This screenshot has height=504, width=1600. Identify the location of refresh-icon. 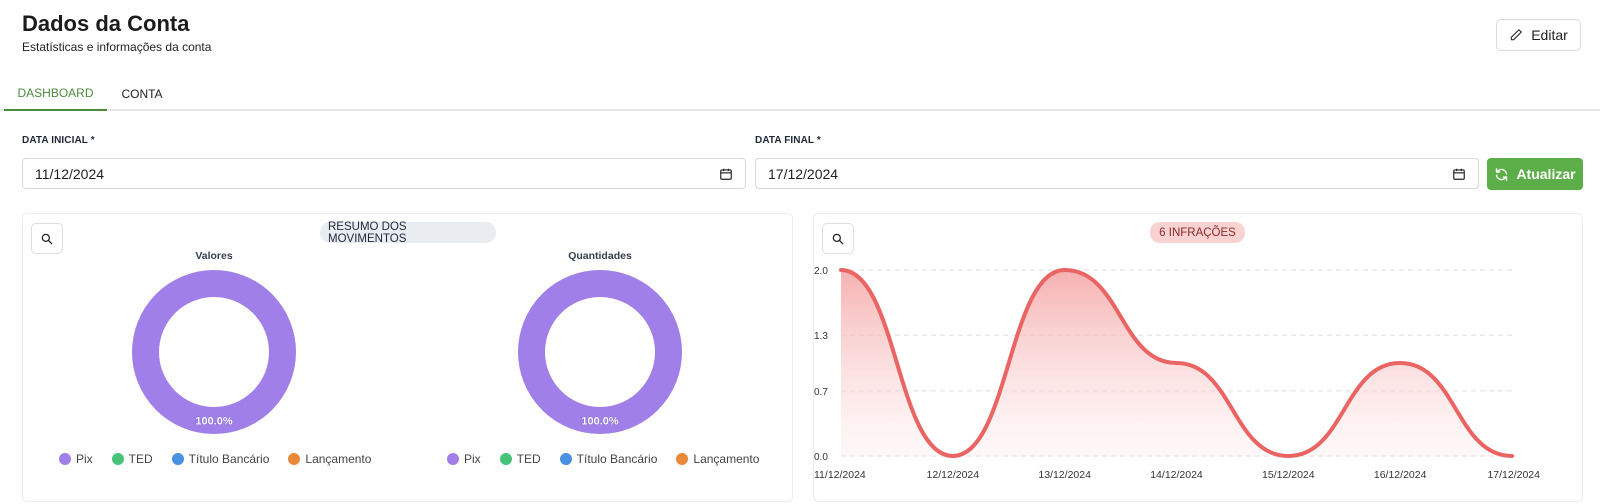
(1502, 174).